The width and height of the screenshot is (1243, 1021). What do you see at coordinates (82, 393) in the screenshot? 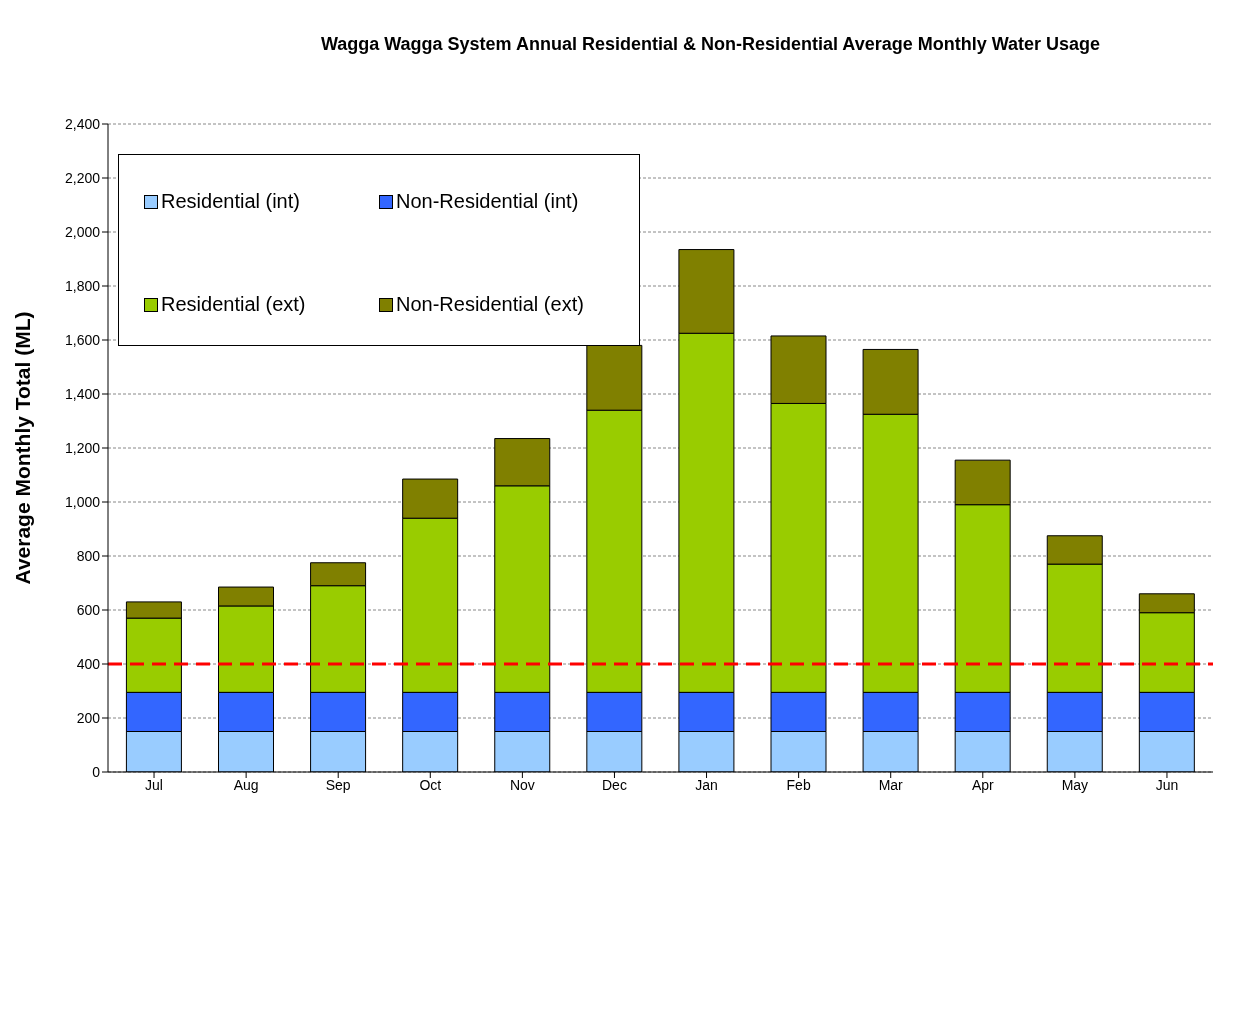
I see `y-tick-label: 1,400` at bounding box center [82, 393].